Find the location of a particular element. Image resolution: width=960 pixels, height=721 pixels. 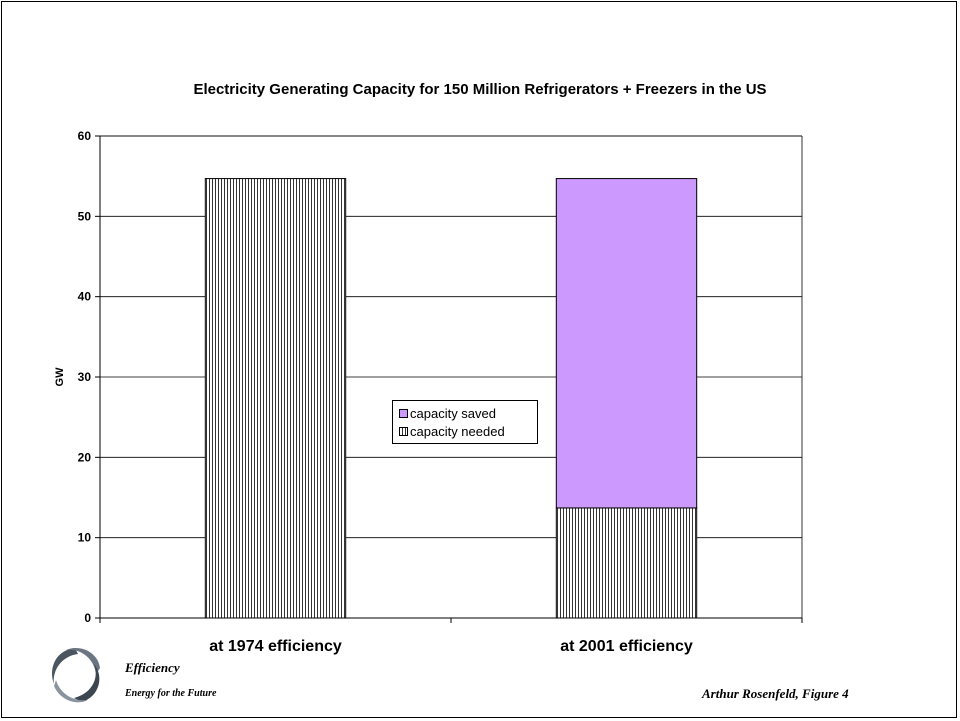

legend-item-saved: capacity saved is located at coordinates (465, 413).